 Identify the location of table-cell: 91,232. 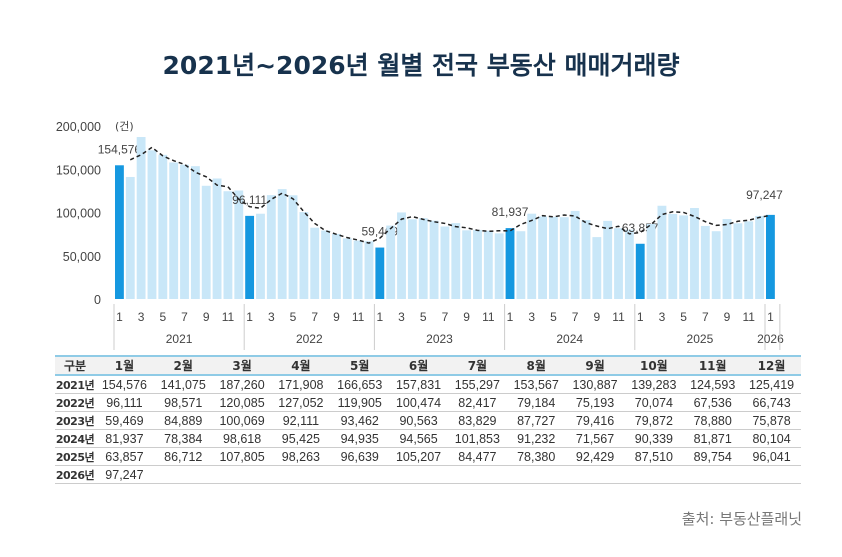
(536, 438).